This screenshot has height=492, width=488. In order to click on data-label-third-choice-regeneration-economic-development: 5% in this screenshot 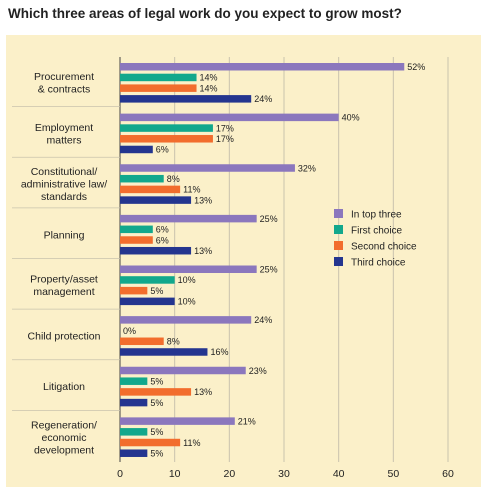, I will do `click(156, 453)`.